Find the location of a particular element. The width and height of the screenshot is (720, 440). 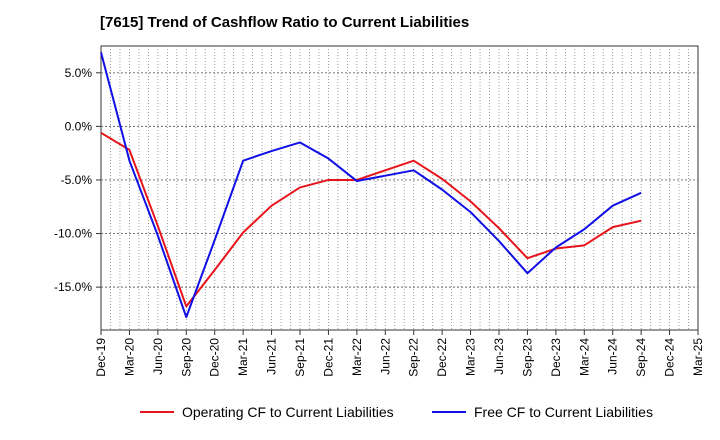

x-tick-label: Jun-21 is located at coordinates (272, 356).